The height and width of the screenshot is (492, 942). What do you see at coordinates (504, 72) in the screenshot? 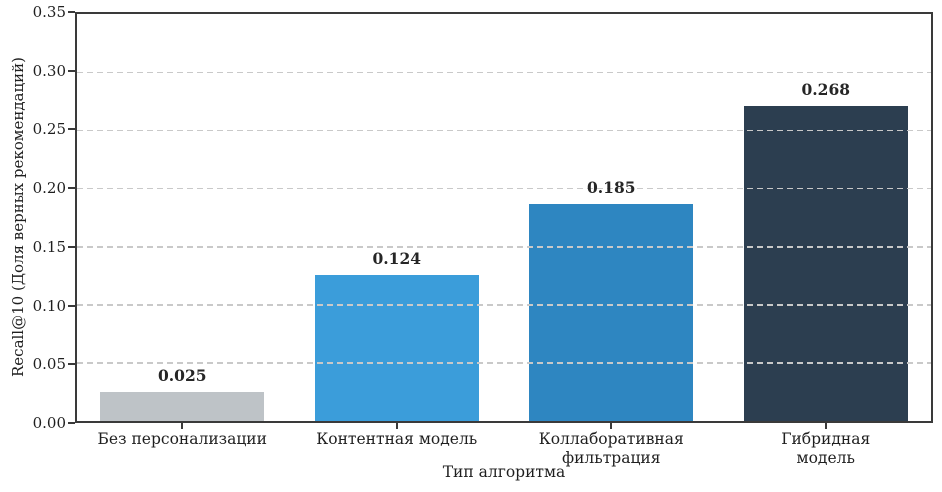
I see `gridline` at bounding box center [504, 72].